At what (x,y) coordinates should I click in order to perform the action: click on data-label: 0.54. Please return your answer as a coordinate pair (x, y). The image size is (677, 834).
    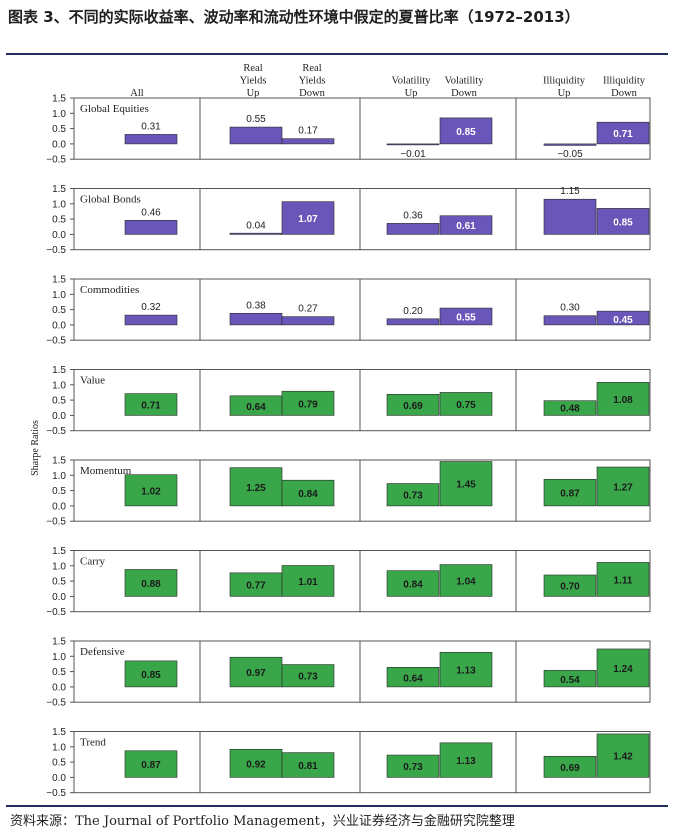
    Looking at the image, I should click on (570, 680).